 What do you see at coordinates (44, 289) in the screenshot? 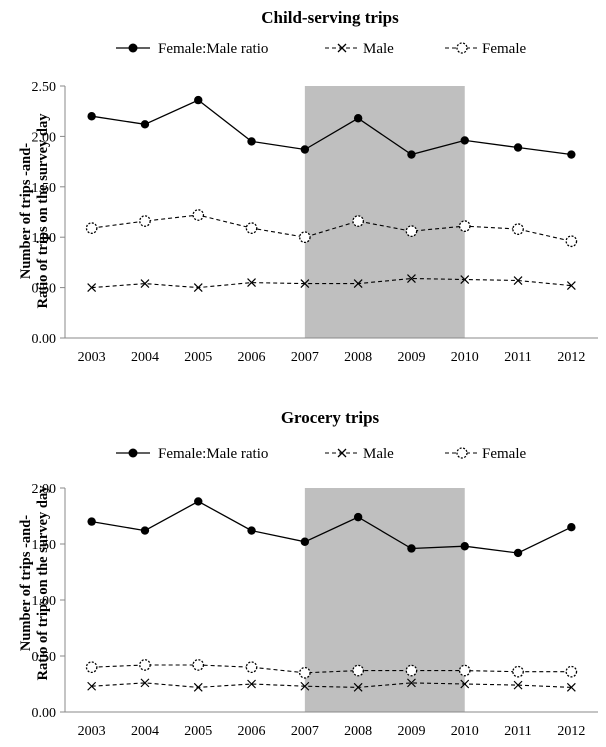
I see `y-tick-label: 0.50` at bounding box center [44, 289].